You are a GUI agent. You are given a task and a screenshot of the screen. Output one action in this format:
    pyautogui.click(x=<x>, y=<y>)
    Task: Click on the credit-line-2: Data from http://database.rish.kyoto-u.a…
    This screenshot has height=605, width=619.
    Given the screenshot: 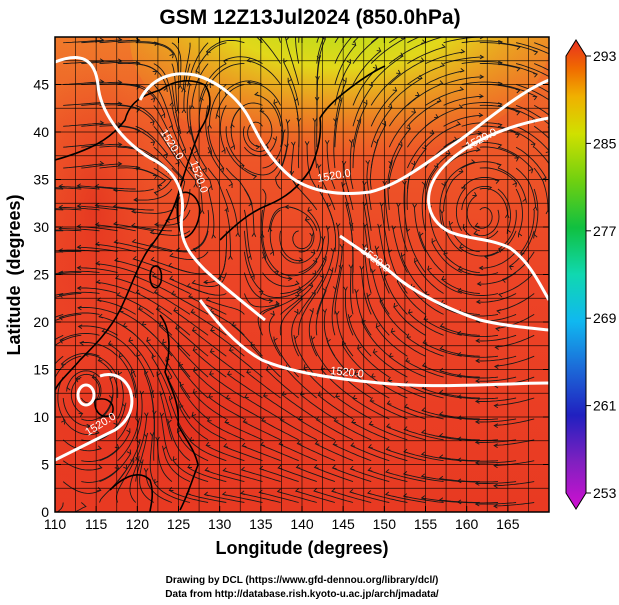 What is the action you would take?
    pyautogui.click(x=302, y=594)
    